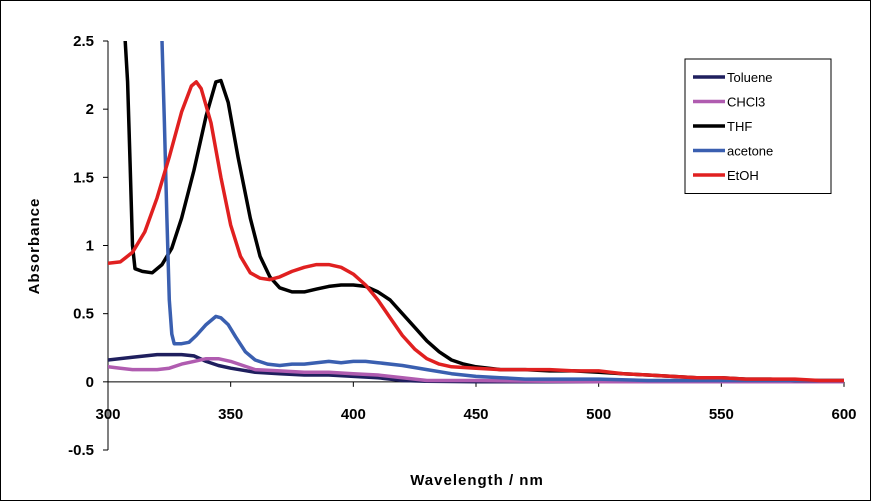  I want to click on y-axis-title: Absorbance, so click(34, 246).